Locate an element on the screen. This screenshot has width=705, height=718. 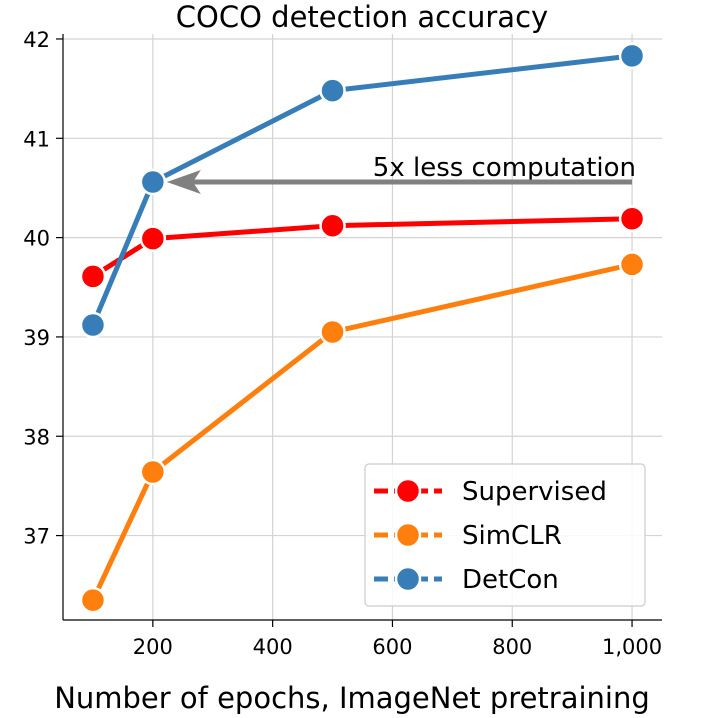
series-supervised is located at coordinates (362, 247).